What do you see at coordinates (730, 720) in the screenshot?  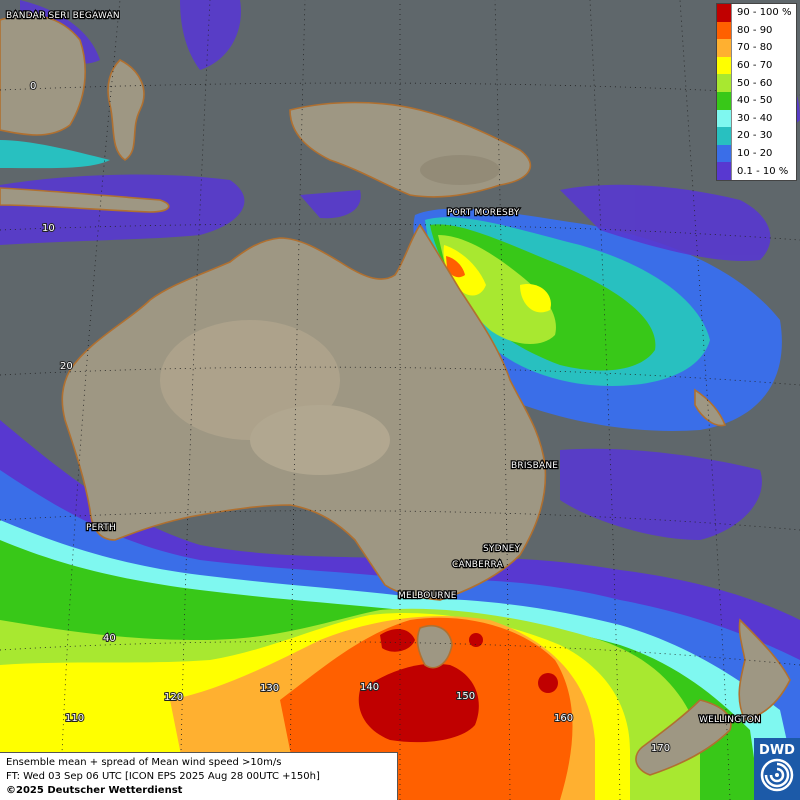 I see `city-wellington: WELLINGTON` at bounding box center [730, 720].